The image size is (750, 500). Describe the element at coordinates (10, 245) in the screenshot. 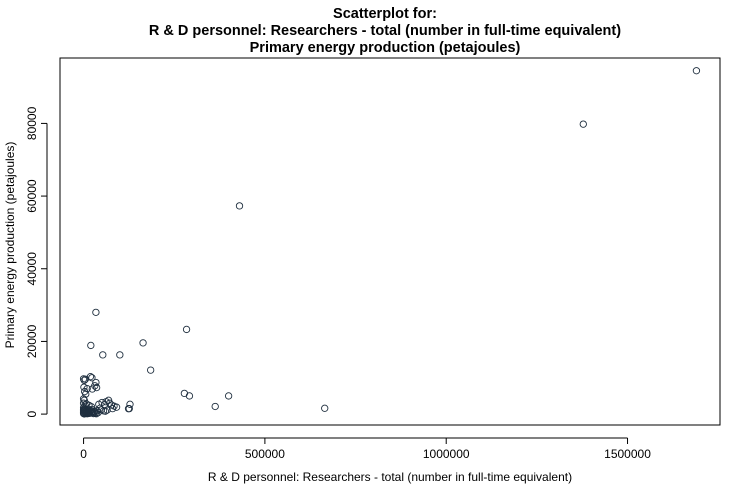

I see `y-axis-label: Primary energy production (petajoules)` at that location.